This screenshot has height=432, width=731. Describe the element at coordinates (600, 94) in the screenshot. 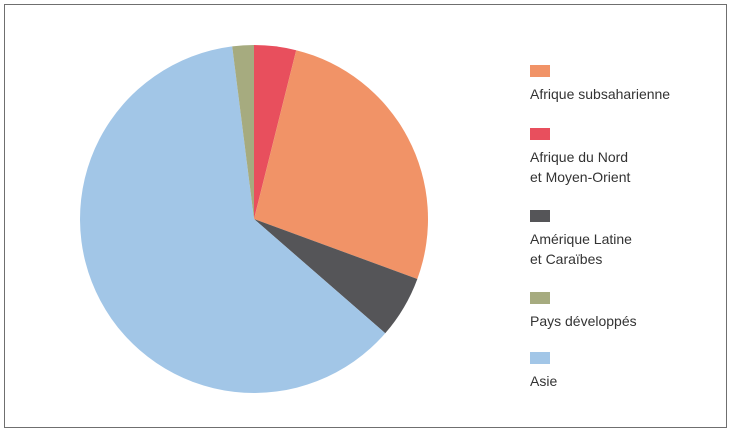

I see `legend-label: Afrique subsaharienne` at that location.